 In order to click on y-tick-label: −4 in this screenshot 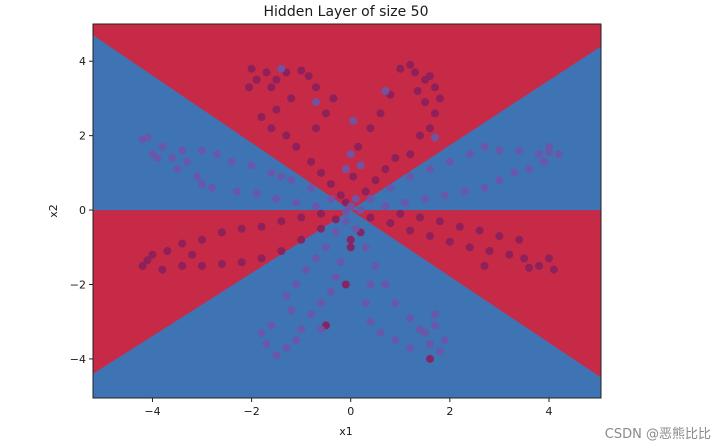, I will do `click(78, 359)`.